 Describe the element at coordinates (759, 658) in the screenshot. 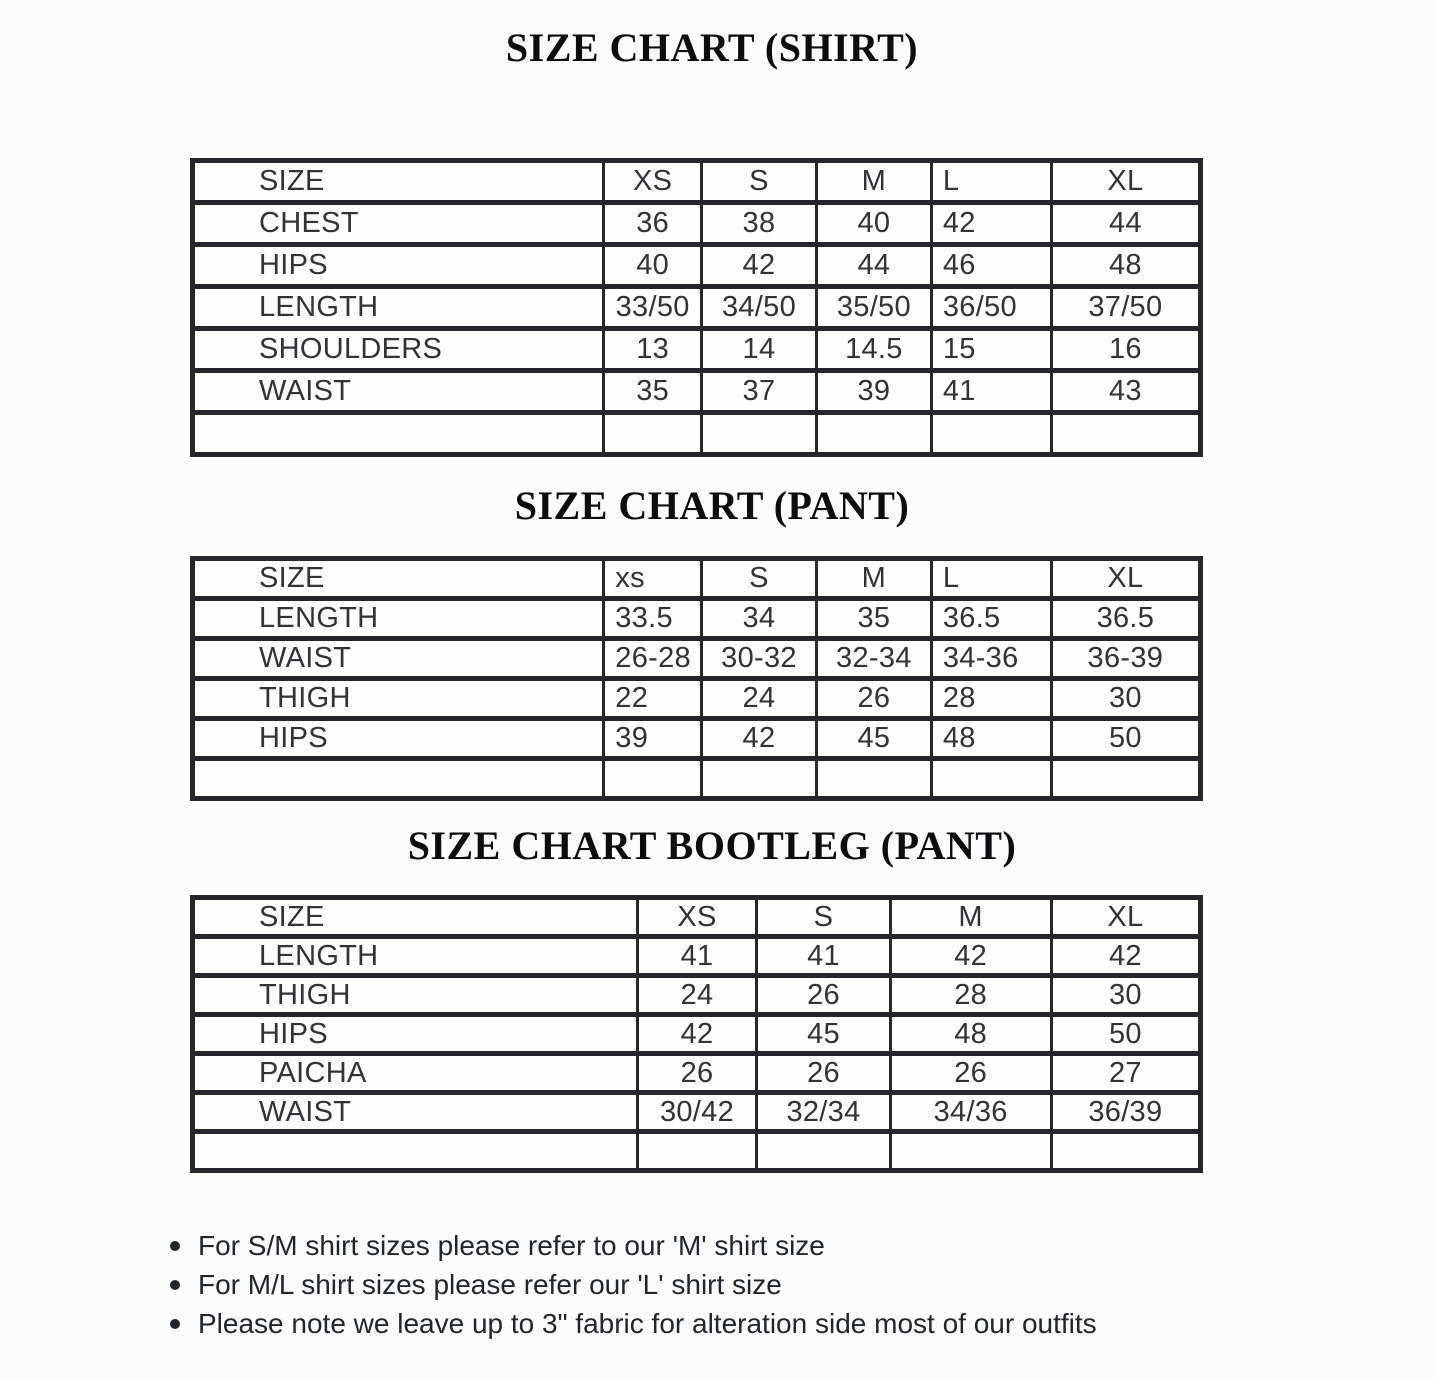

I see `size-cell: 30-32` at that location.